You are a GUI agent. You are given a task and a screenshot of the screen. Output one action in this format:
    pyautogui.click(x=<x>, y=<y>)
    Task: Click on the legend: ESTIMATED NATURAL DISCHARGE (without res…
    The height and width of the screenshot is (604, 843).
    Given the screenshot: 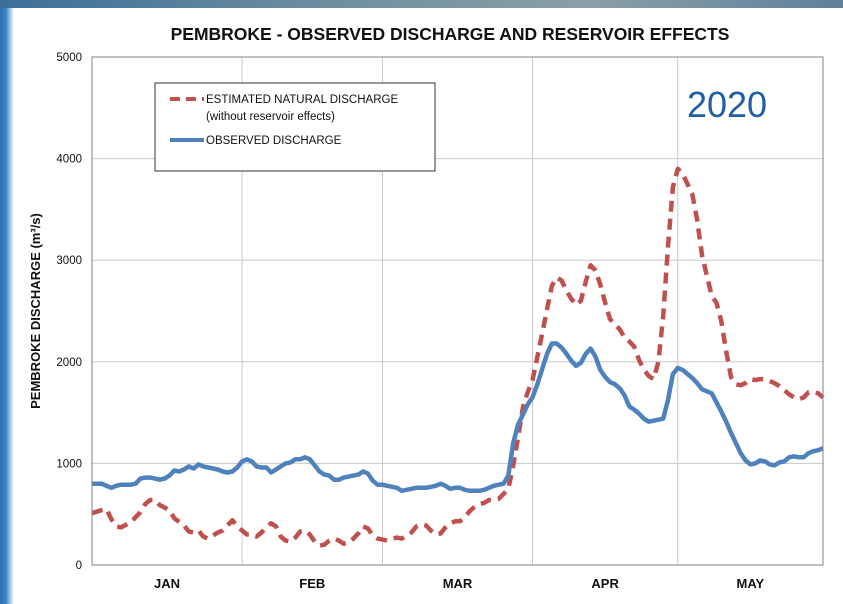 What is the action you would take?
    pyautogui.click(x=295, y=127)
    